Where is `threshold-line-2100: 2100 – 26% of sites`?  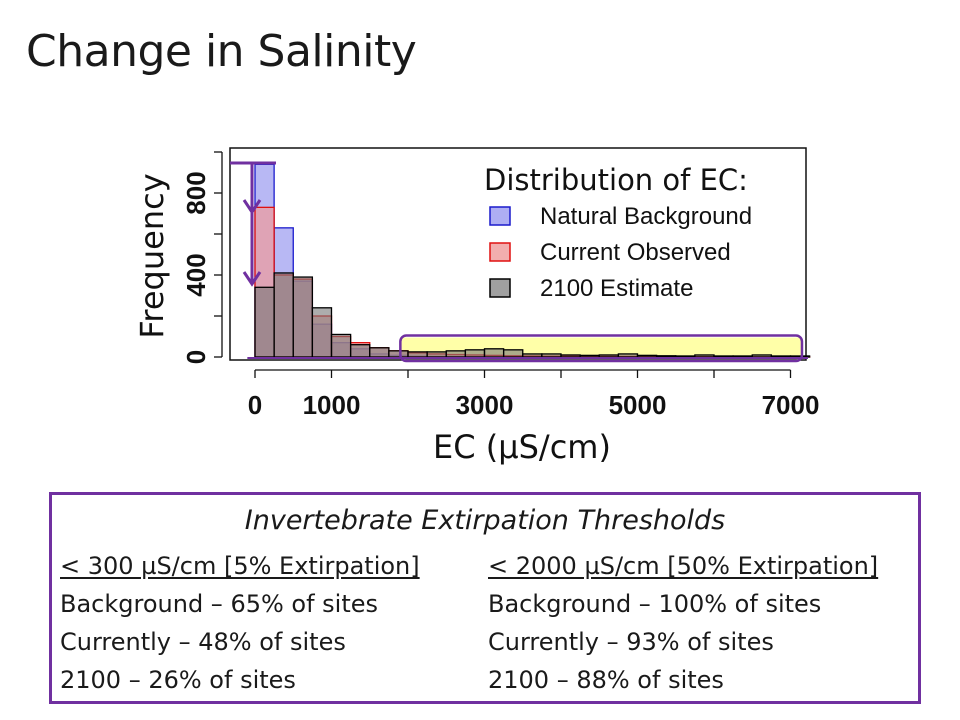 threshold-line-2100: 2100 – 26% of sites is located at coordinates (178, 680).